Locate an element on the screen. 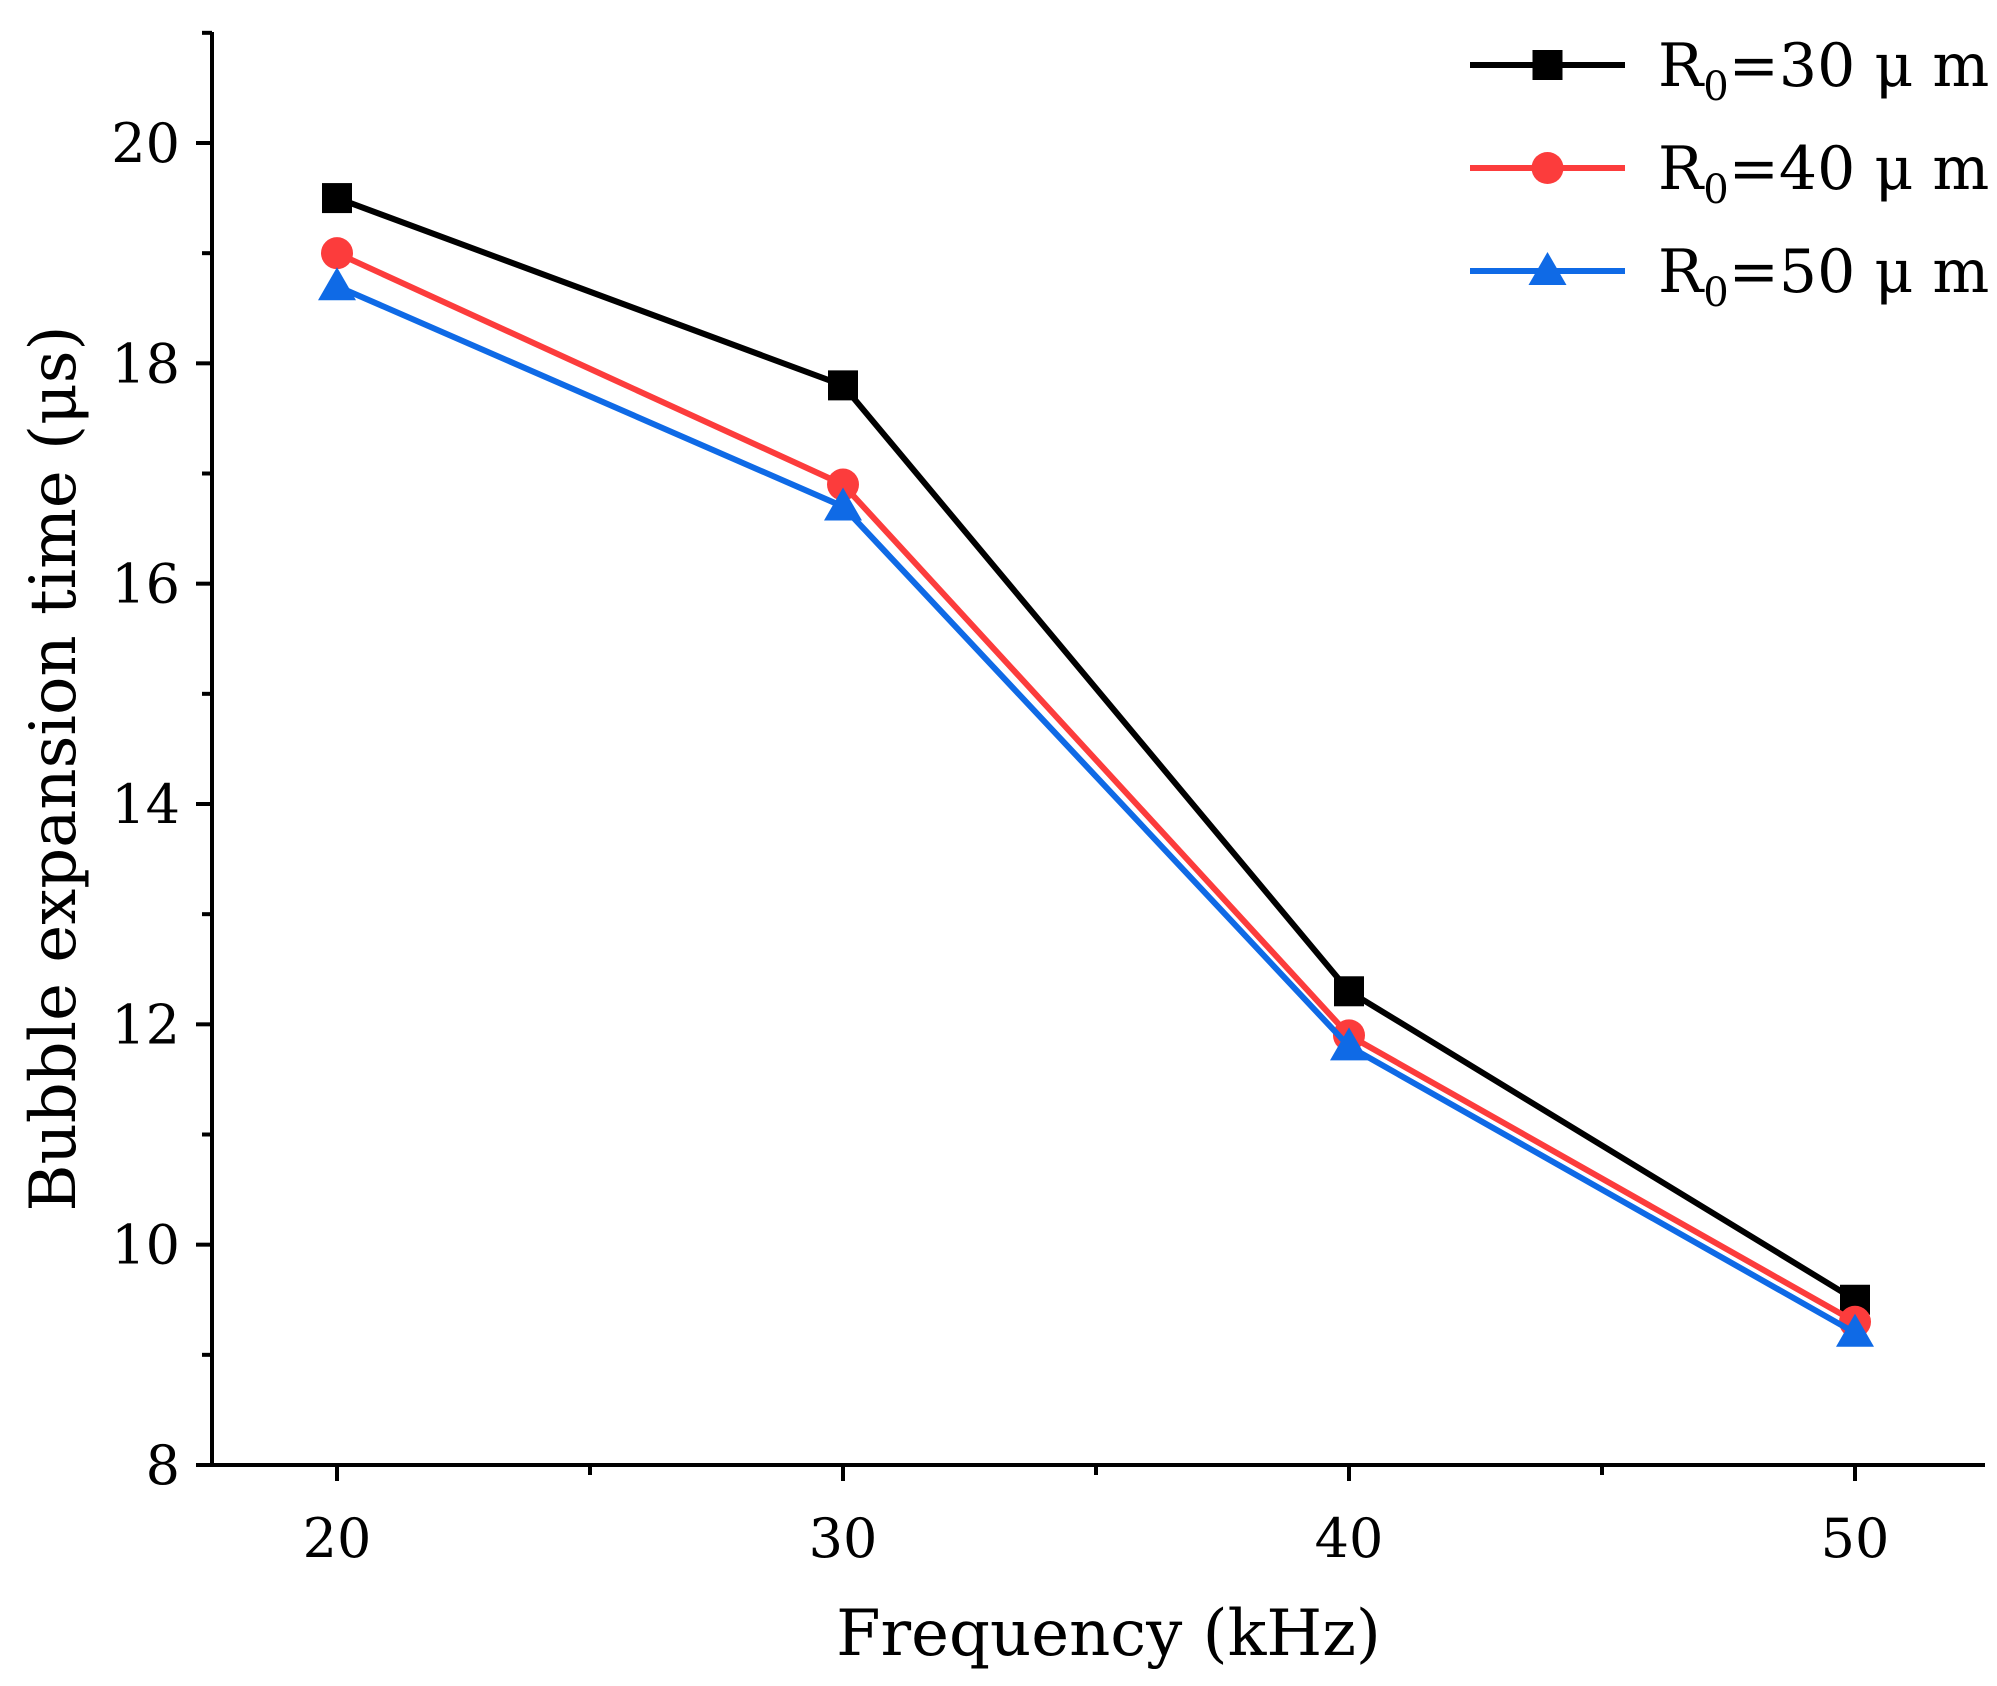 This screenshot has height=1686, width=1997. legend-label: R0=30 μ m is located at coordinates (1823, 70).